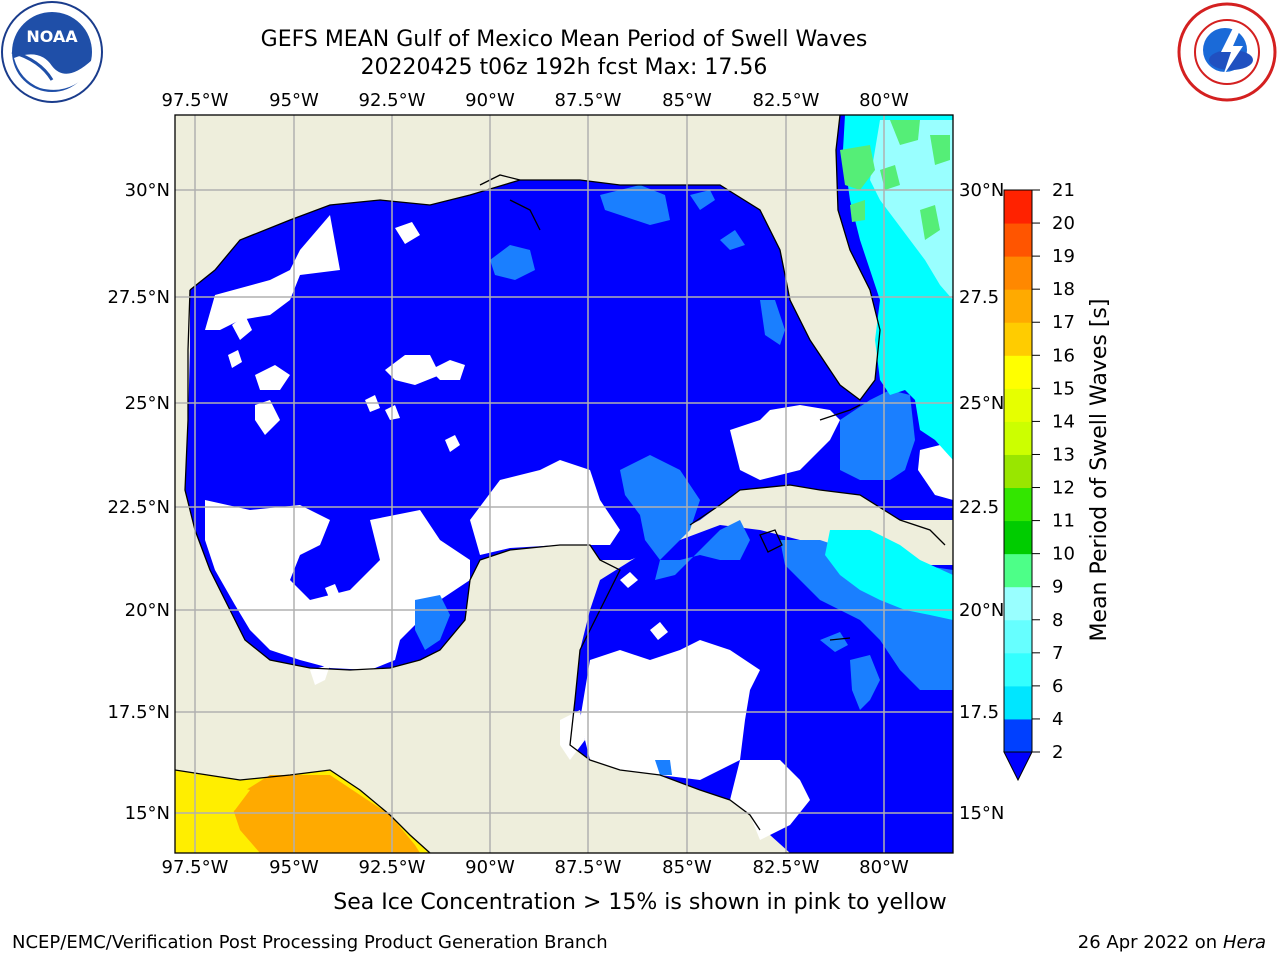 Image resolution: width=1280 pixels, height=960 pixels. Describe the element at coordinates (884, 100) in the screenshot. I see `lon-label-top: 80°W` at that location.